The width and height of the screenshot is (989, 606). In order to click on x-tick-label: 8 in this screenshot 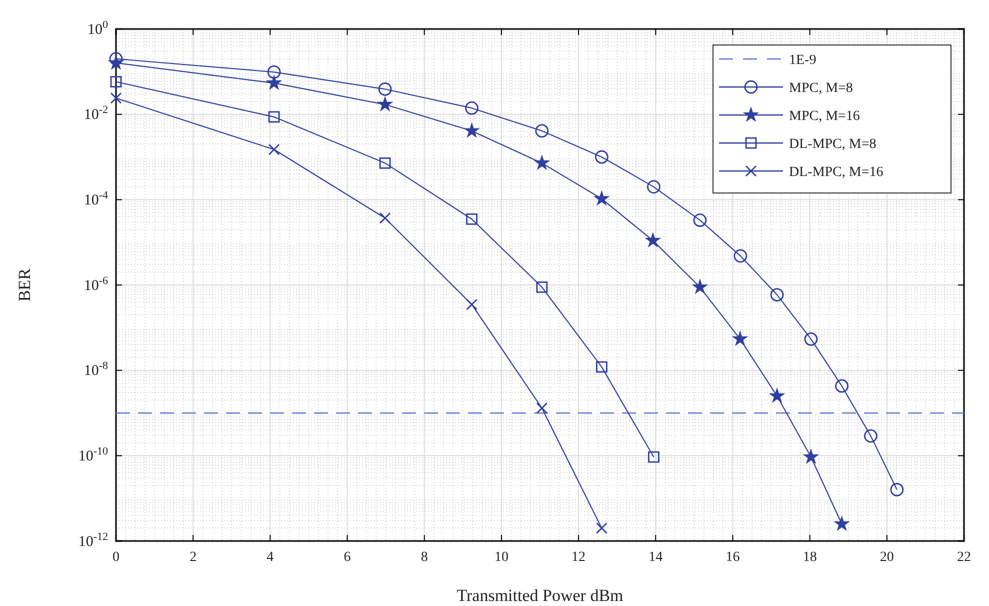, I will do `click(424, 557)`.